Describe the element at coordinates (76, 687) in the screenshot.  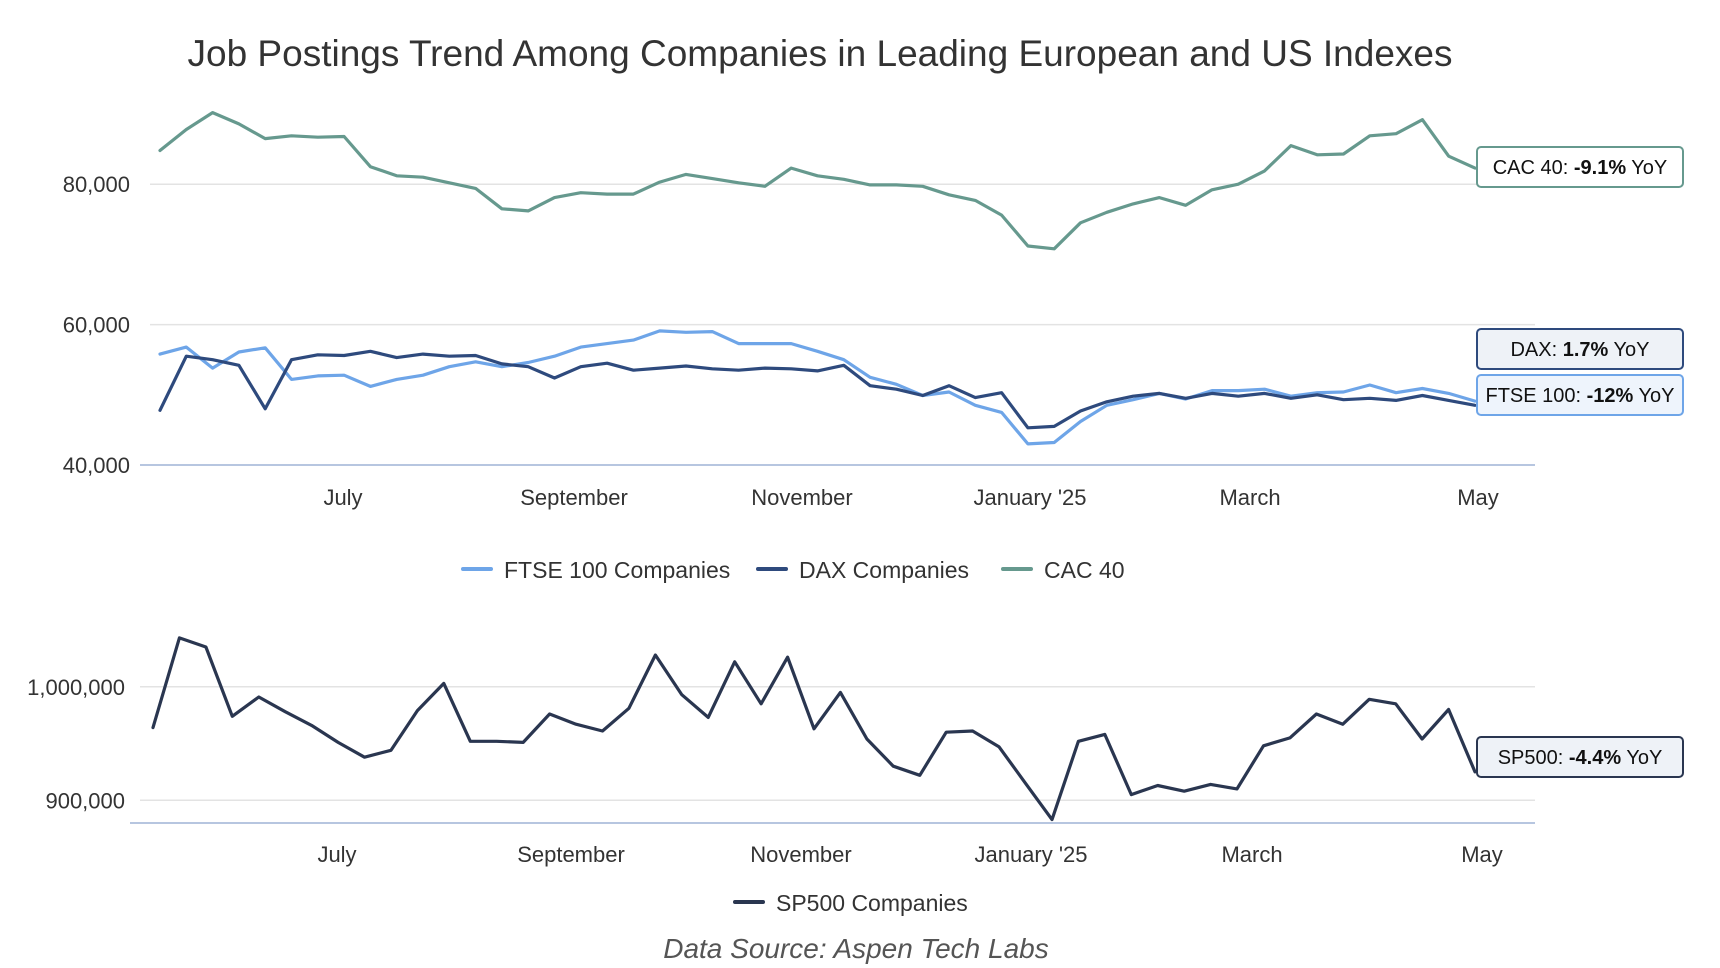
I see `y-tick-label: 1,000,000` at that location.